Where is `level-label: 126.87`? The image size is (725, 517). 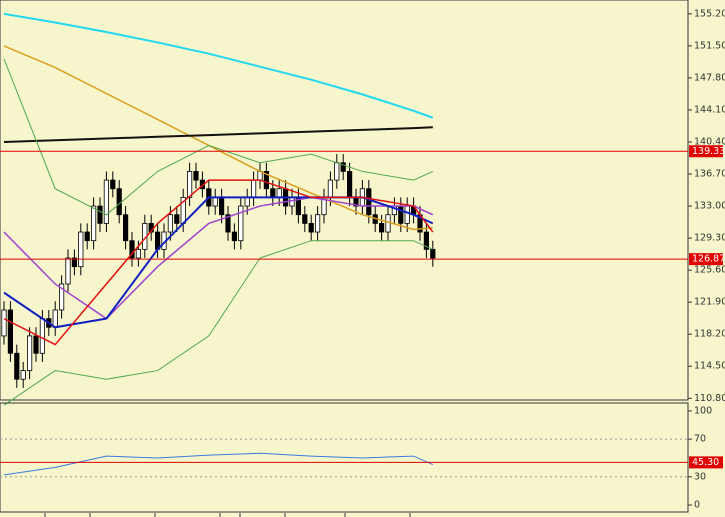 level-label: 126.87 is located at coordinates (708, 259).